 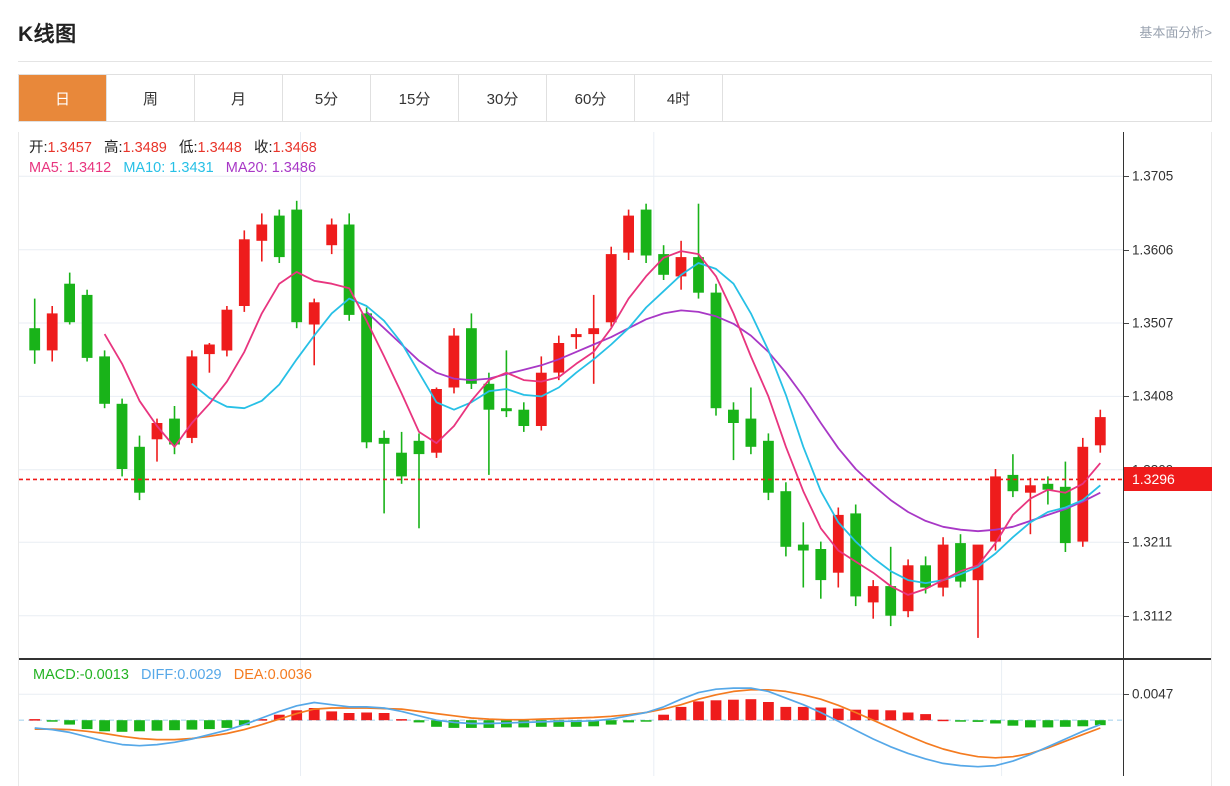 What do you see at coordinates (63, 98) in the screenshot?
I see `tab-0: 日` at bounding box center [63, 98].